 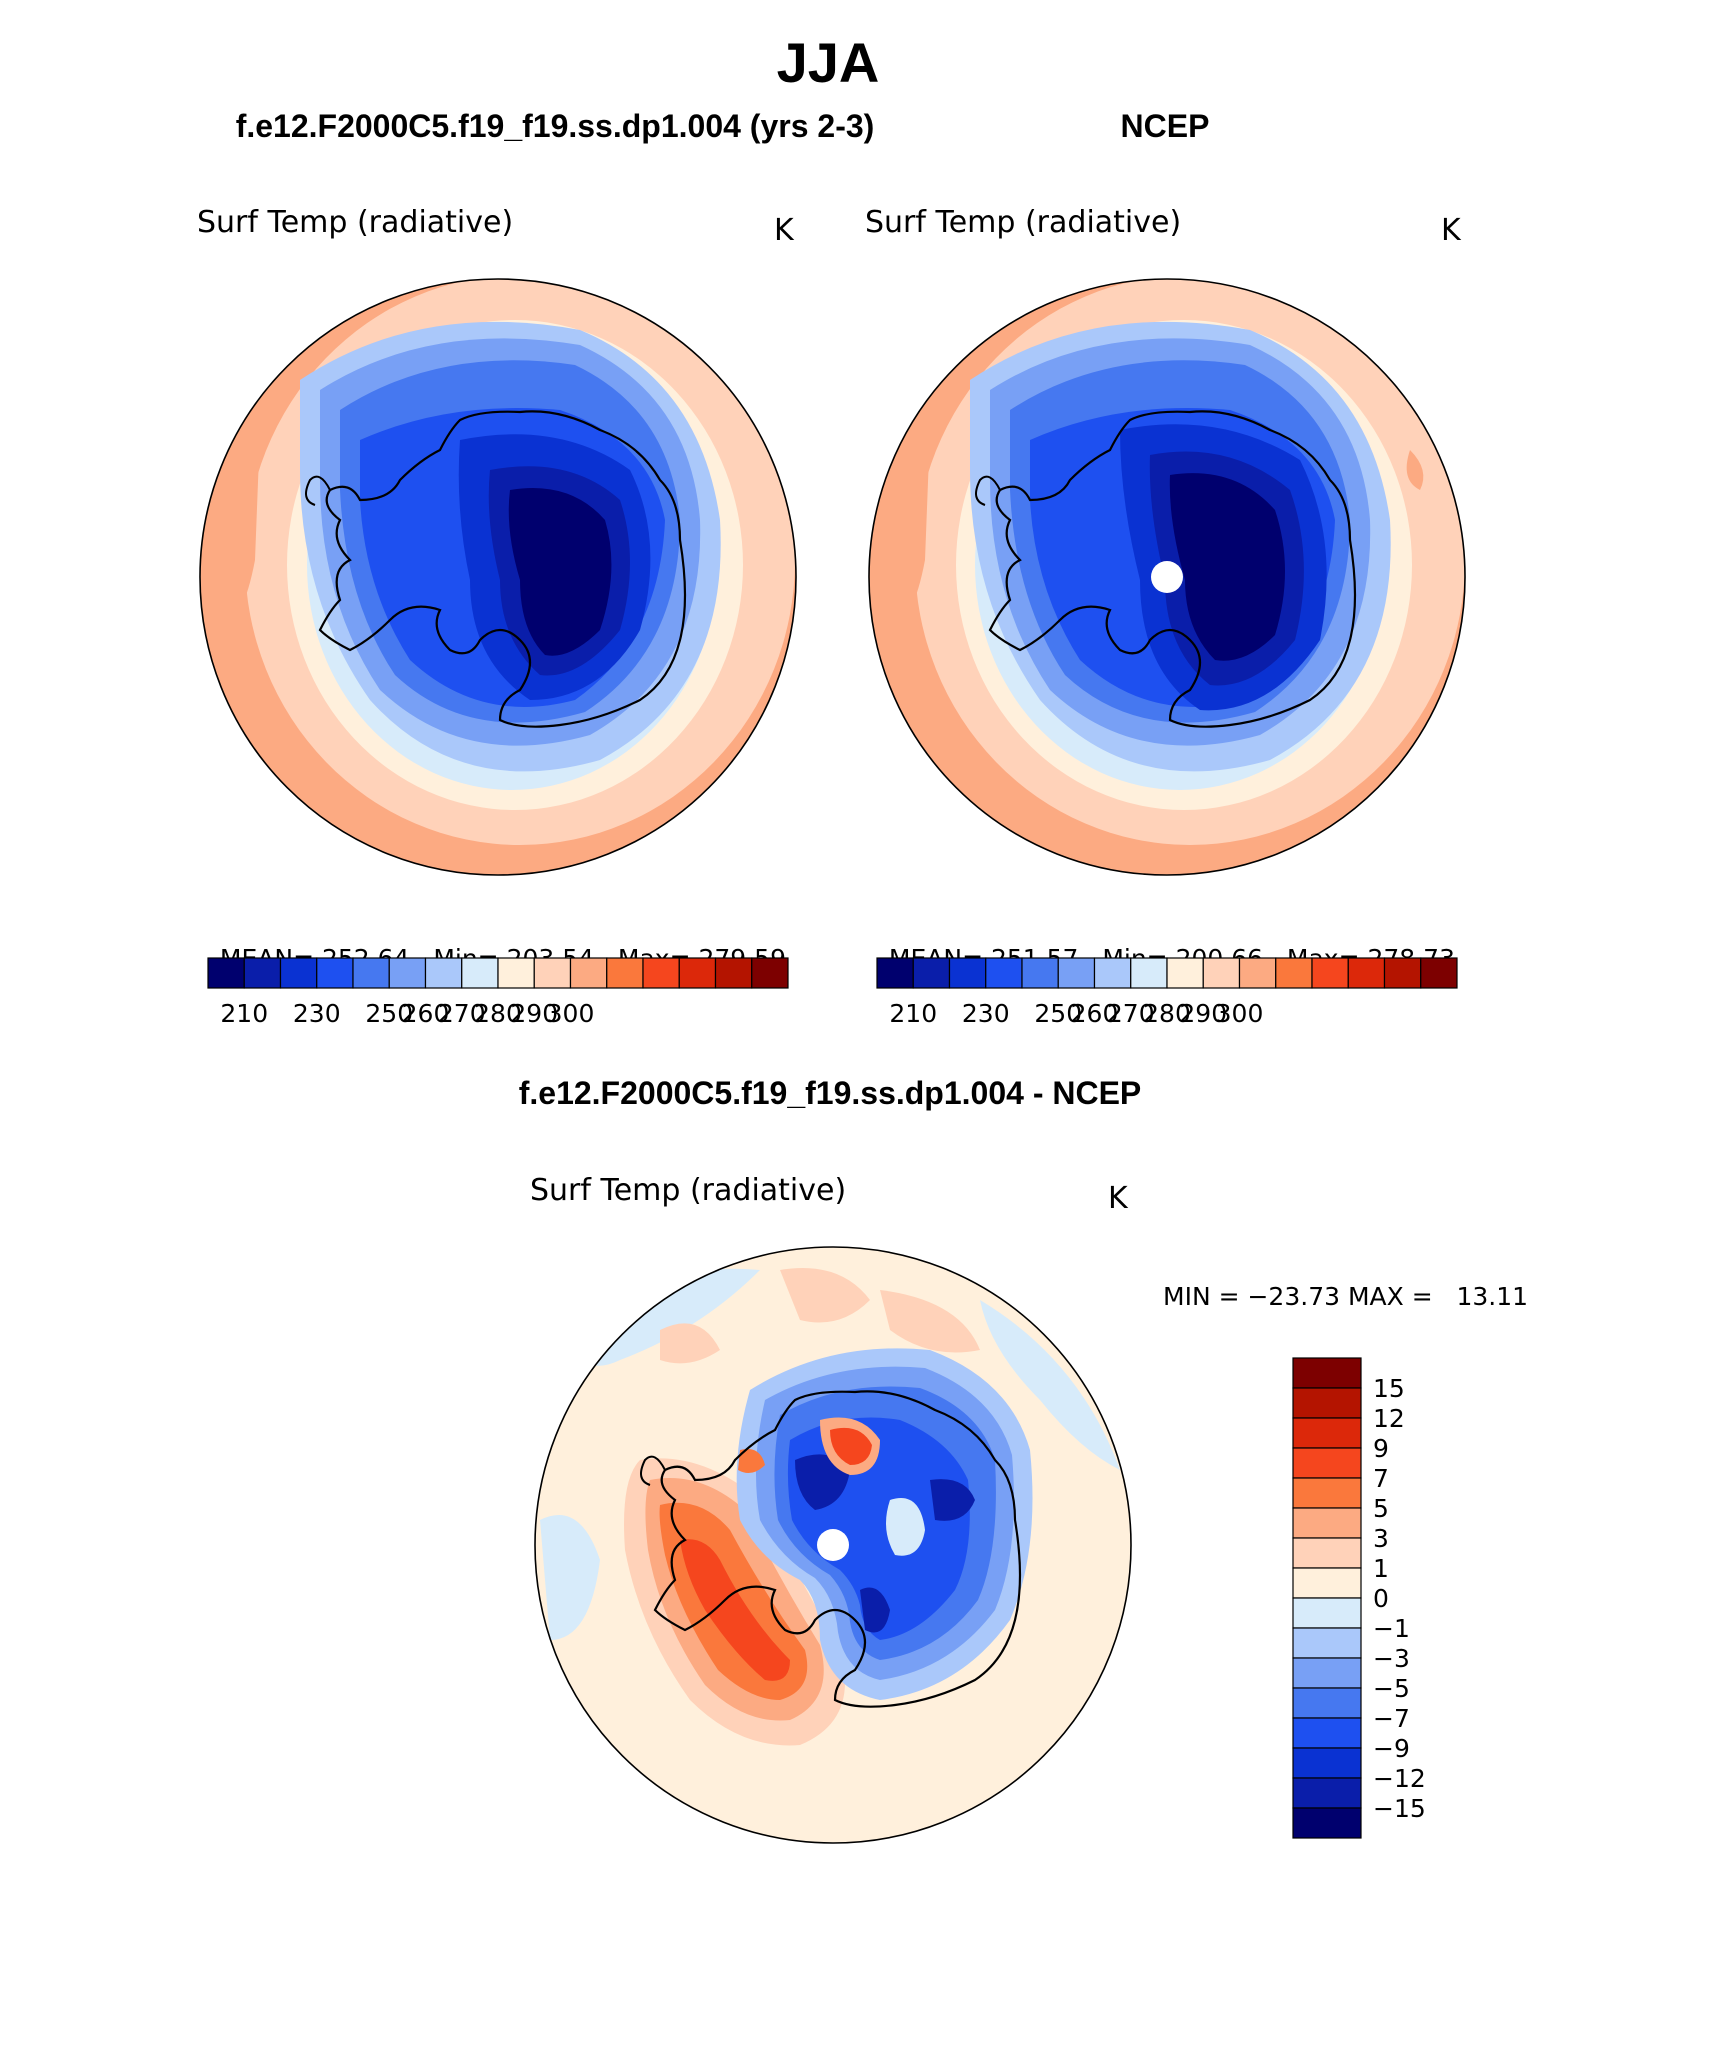 What do you see at coordinates (1346, 1296) in the screenshot?
I see `panel-3-minmax: MIN = −23.73 MAX = 13.11` at bounding box center [1346, 1296].